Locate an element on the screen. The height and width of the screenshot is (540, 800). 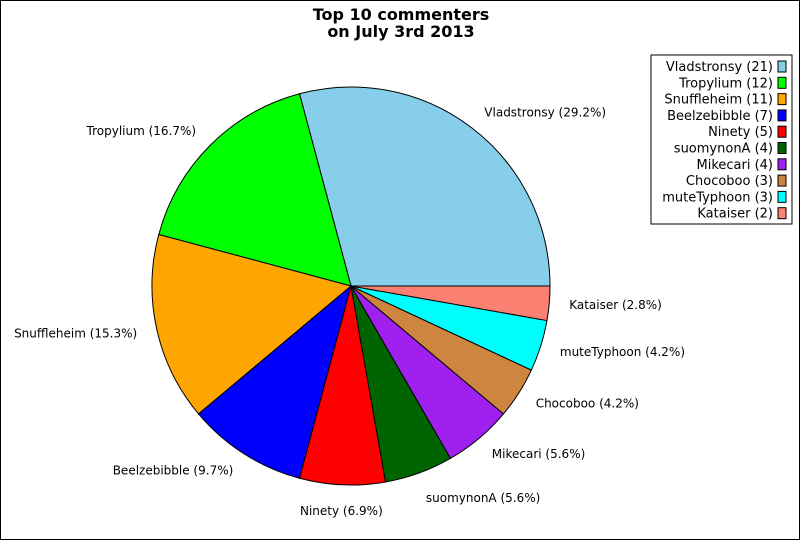
slice-label-ninety: Ninety (6.9%) is located at coordinates (341, 511).